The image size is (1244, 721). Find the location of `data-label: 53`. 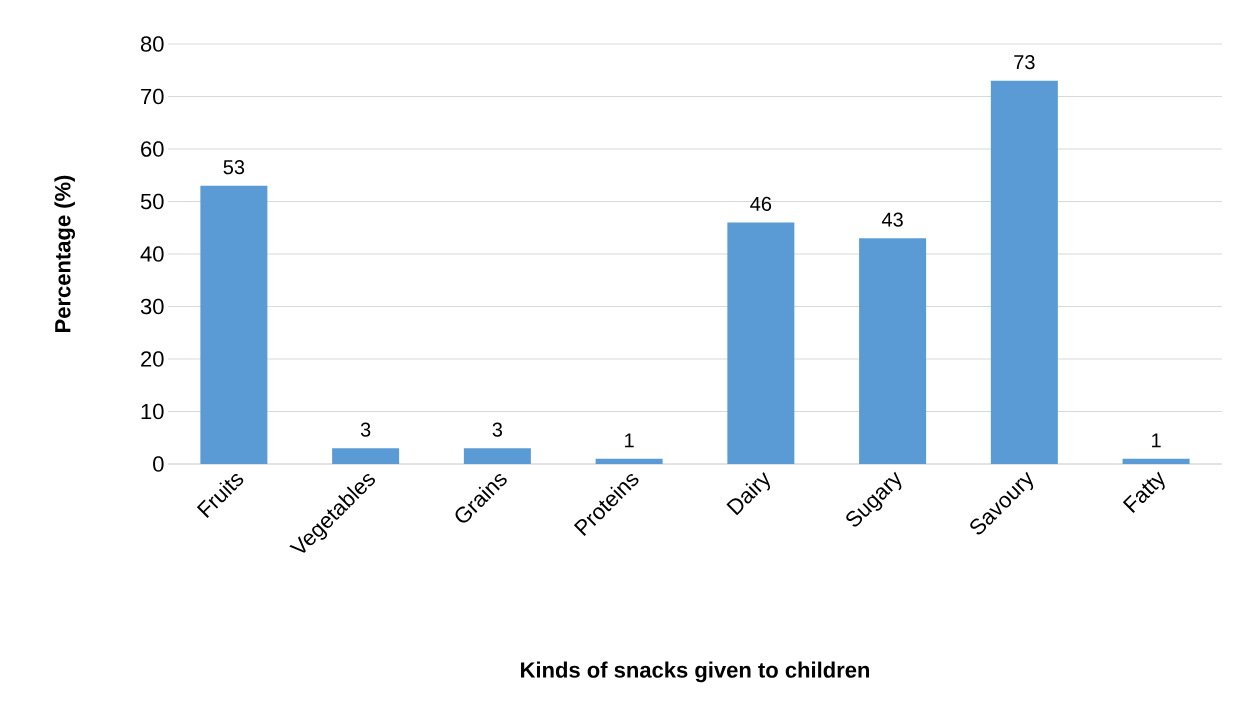

data-label: 53 is located at coordinates (234, 167).